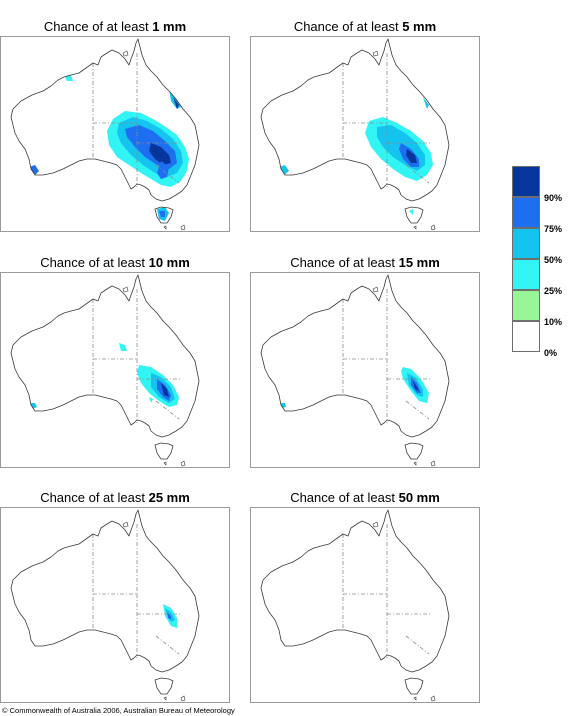 Image resolution: width=570 pixels, height=716 pixels. What do you see at coordinates (365, 497) in the screenshot?
I see `panel-title: Chance of at least 50 mm` at bounding box center [365, 497].